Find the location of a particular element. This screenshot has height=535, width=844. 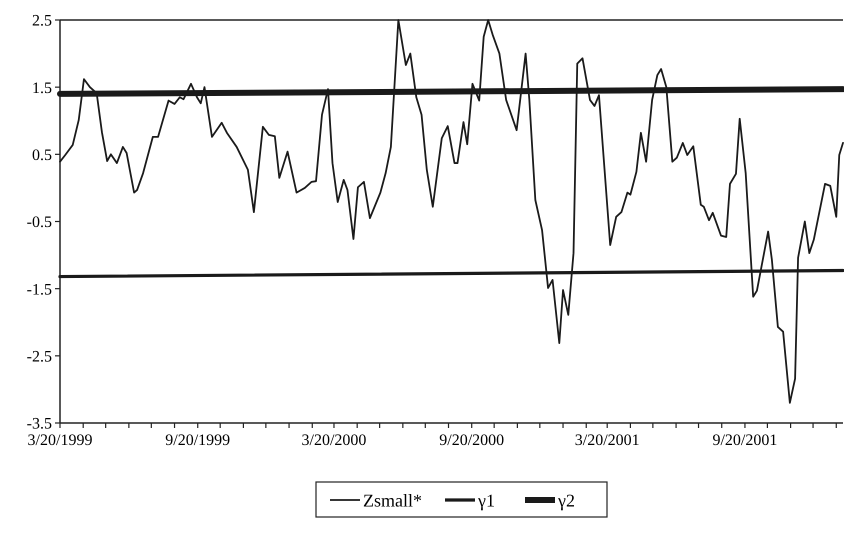

x-tick-label: 3/20/2001 is located at coordinates (607, 440).